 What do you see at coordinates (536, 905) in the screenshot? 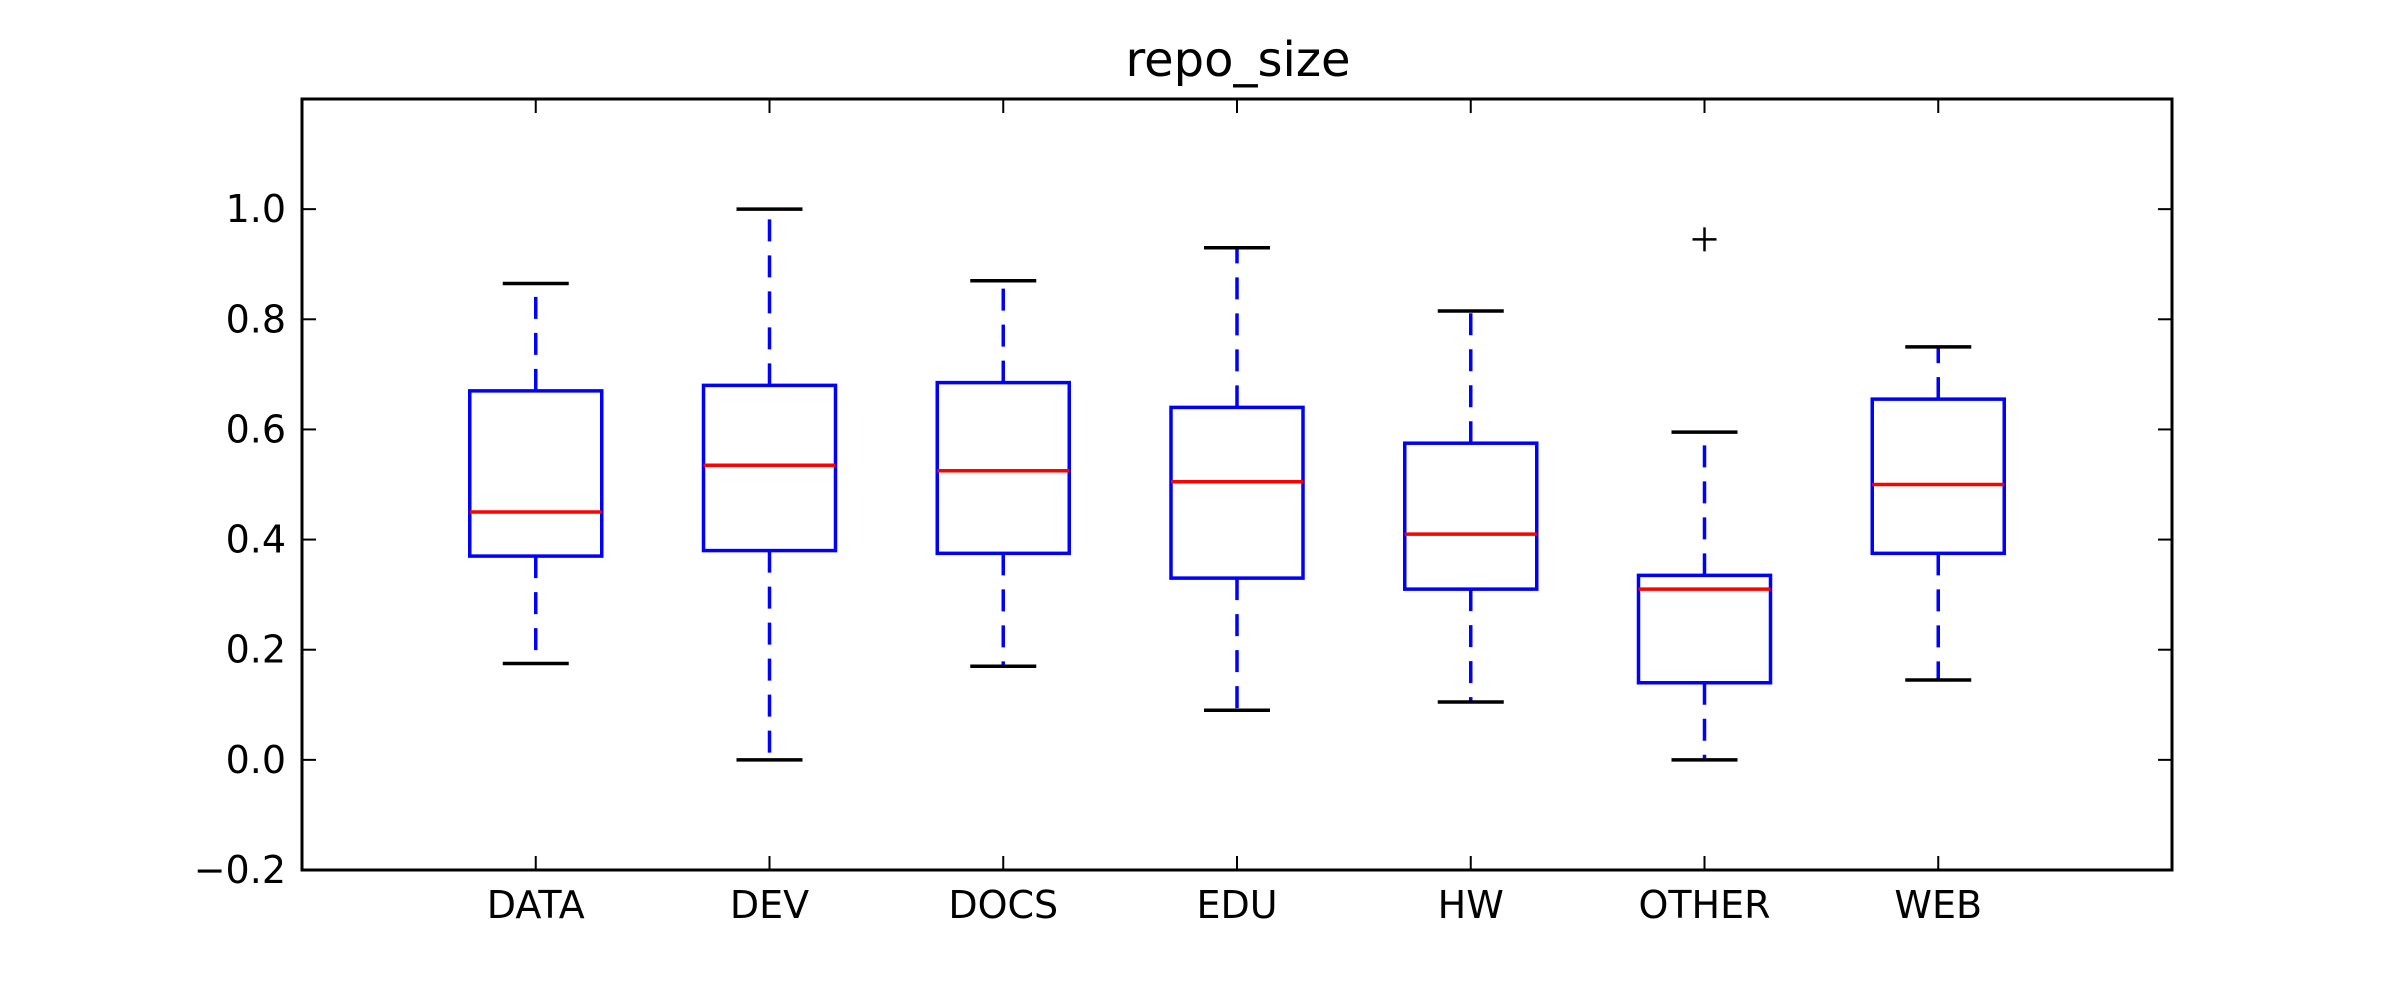
I see `x-tick-label: DATA` at bounding box center [536, 905].